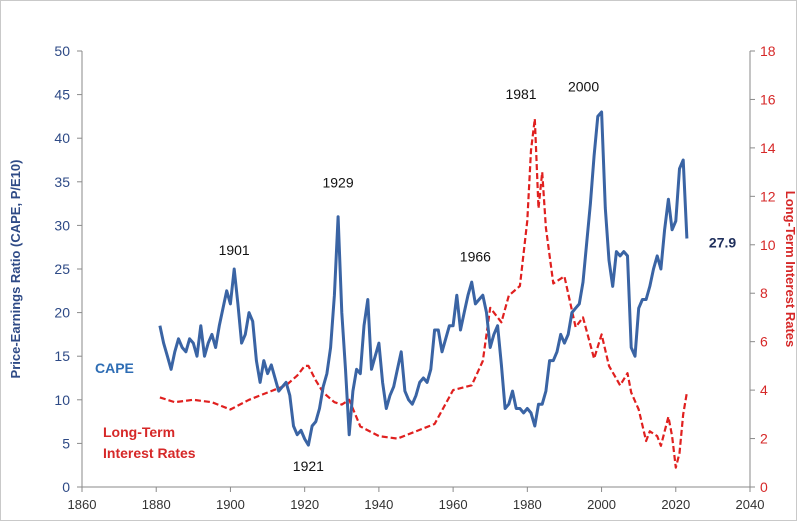  I want to click on annotation-year-2000: 2000, so click(583, 86).